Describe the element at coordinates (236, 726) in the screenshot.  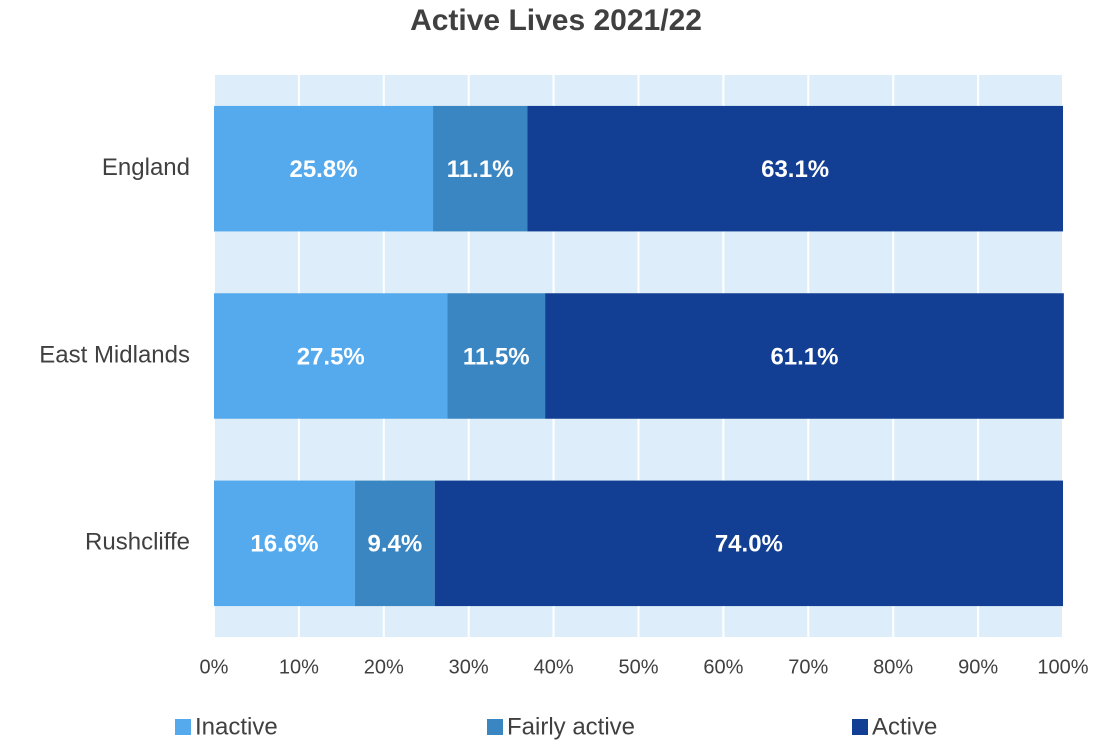
I see `legend-label: Inactive` at that location.